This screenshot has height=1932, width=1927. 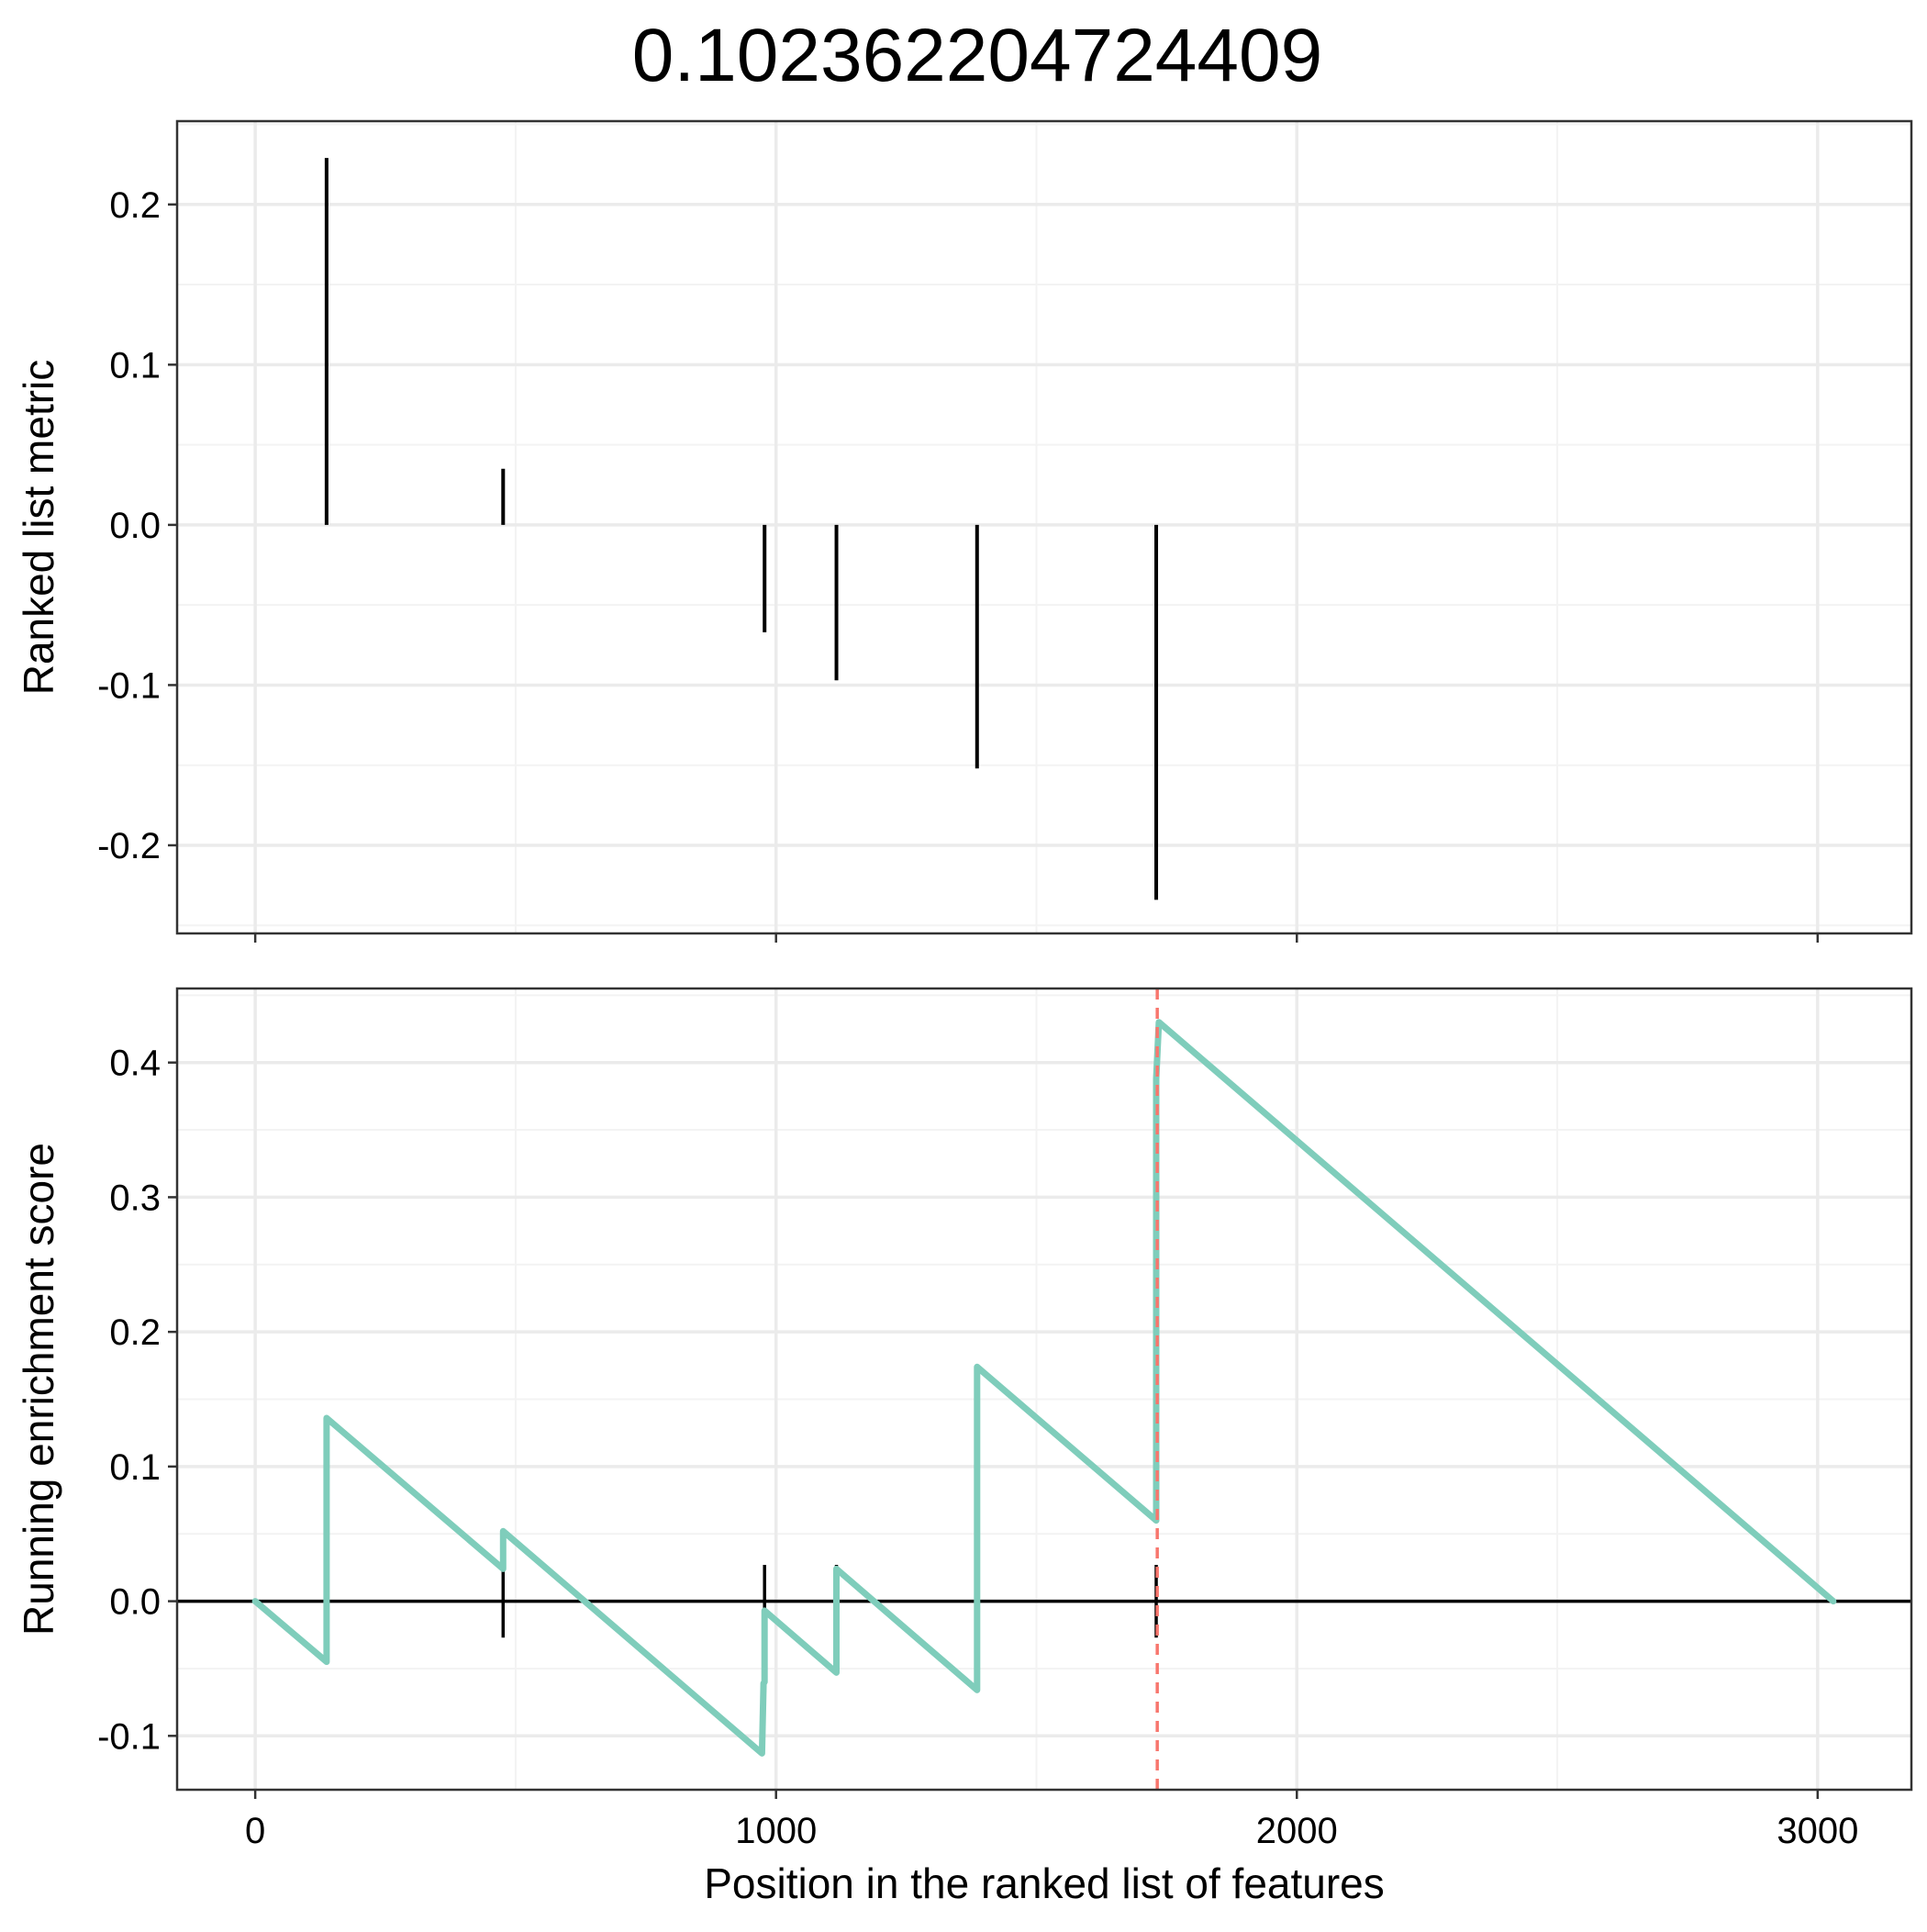 What do you see at coordinates (1044, 1883) in the screenshot?
I see `x-axis-title: Position in the ranked list of features` at bounding box center [1044, 1883].